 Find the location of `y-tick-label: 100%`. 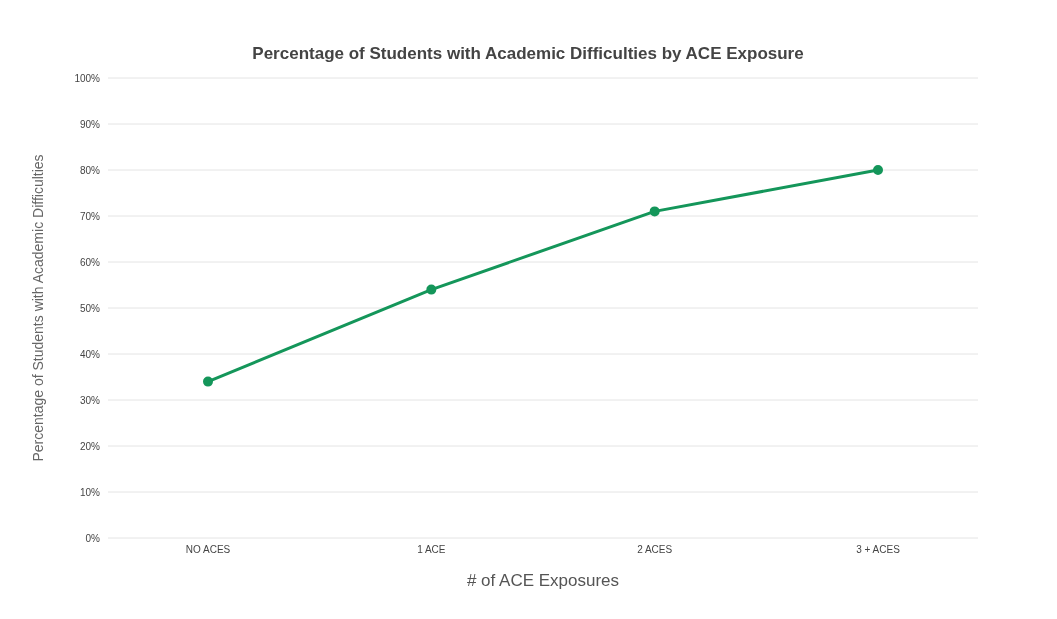

y-tick-label: 100% is located at coordinates (87, 78).